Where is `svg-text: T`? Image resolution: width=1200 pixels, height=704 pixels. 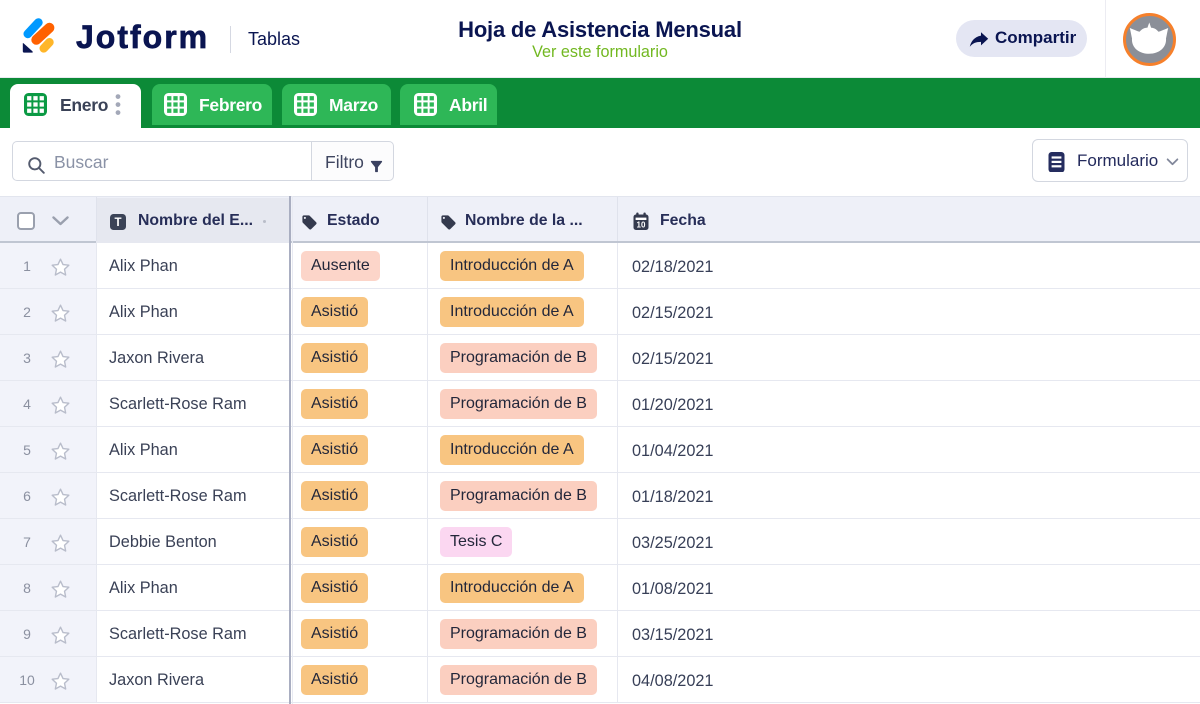 svg-text: T is located at coordinates (117, 223).